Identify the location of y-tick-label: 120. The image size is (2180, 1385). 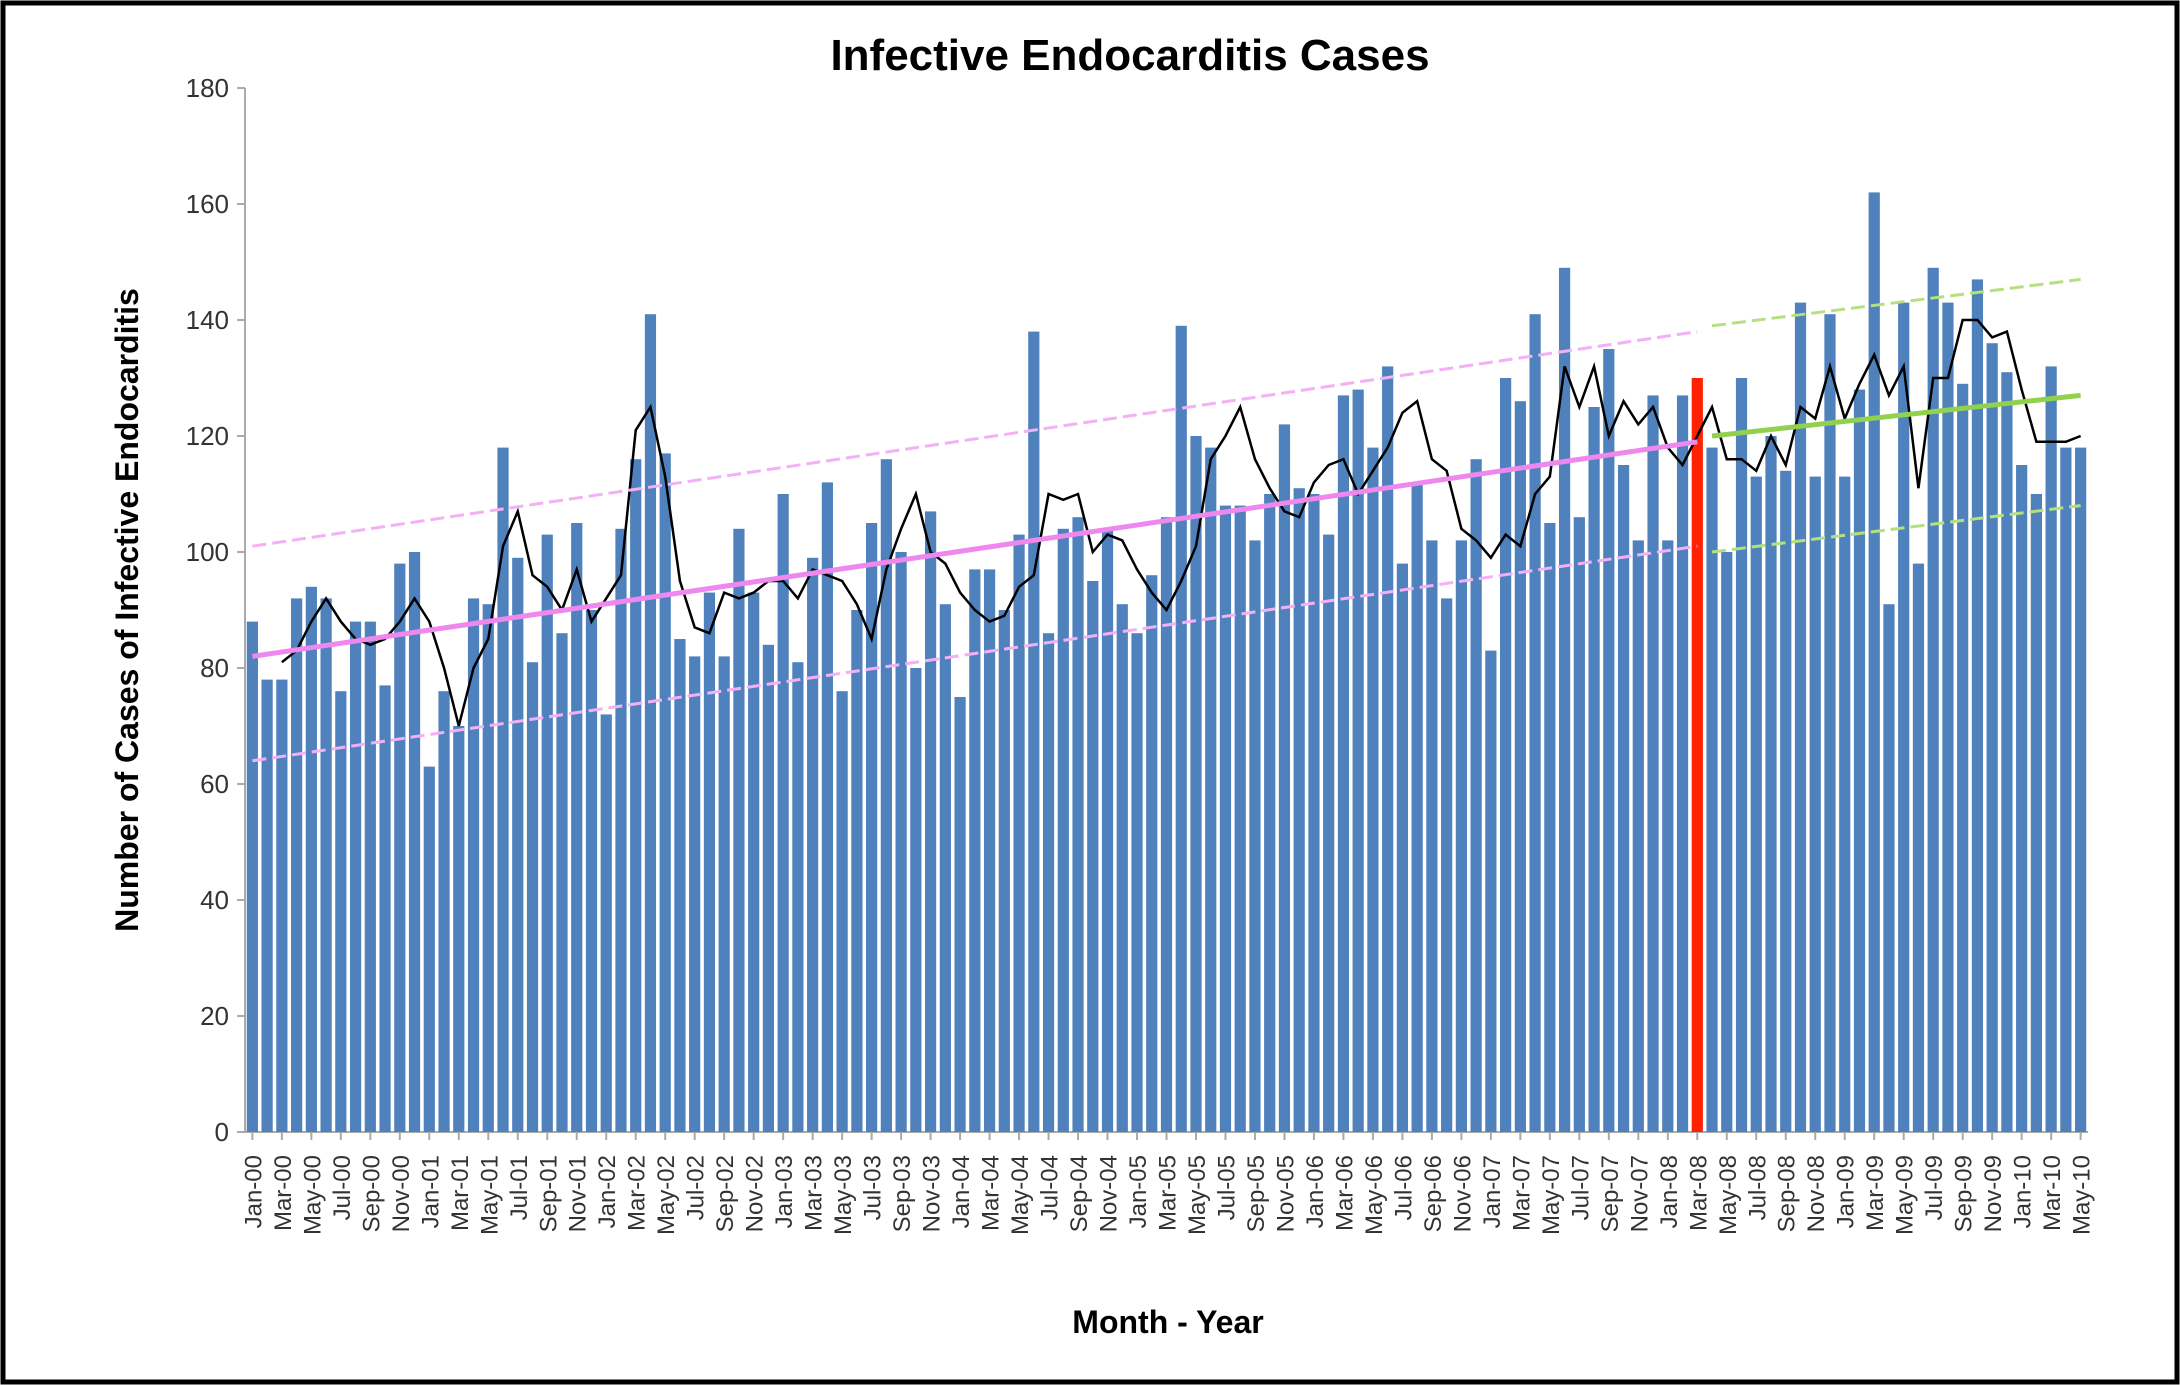
(207, 436).